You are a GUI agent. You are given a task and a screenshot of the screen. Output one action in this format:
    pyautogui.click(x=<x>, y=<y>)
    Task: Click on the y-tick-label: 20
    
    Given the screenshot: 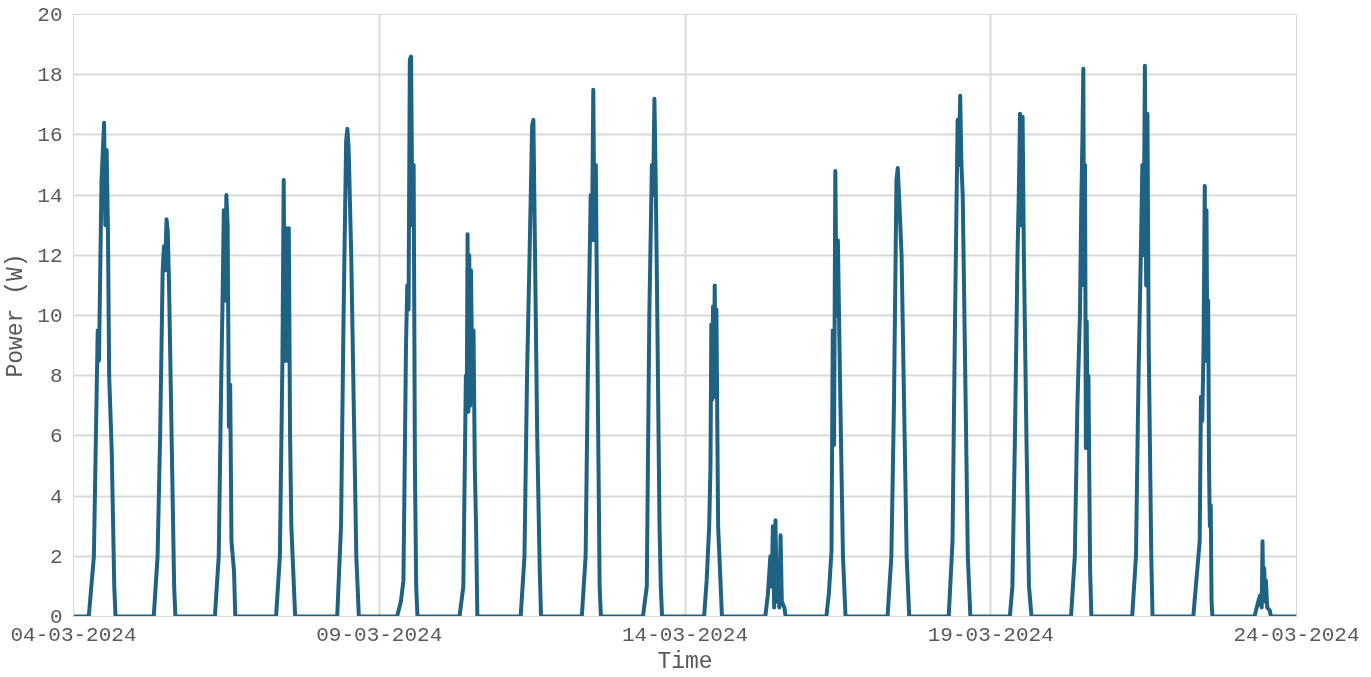 What is the action you would take?
    pyautogui.click(x=50, y=15)
    